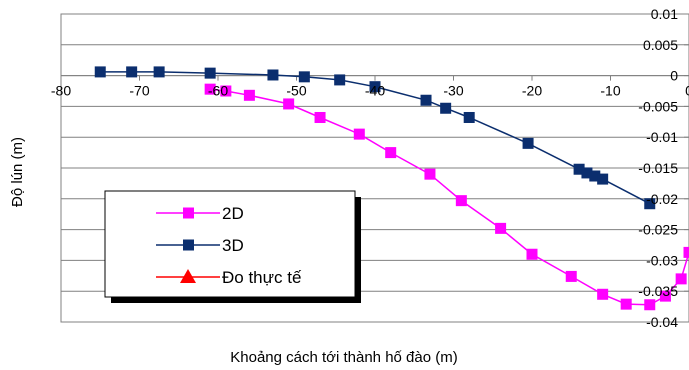  Describe the element at coordinates (658, 106) in the screenshot. I see `y-tick-label: -0.005` at that location.